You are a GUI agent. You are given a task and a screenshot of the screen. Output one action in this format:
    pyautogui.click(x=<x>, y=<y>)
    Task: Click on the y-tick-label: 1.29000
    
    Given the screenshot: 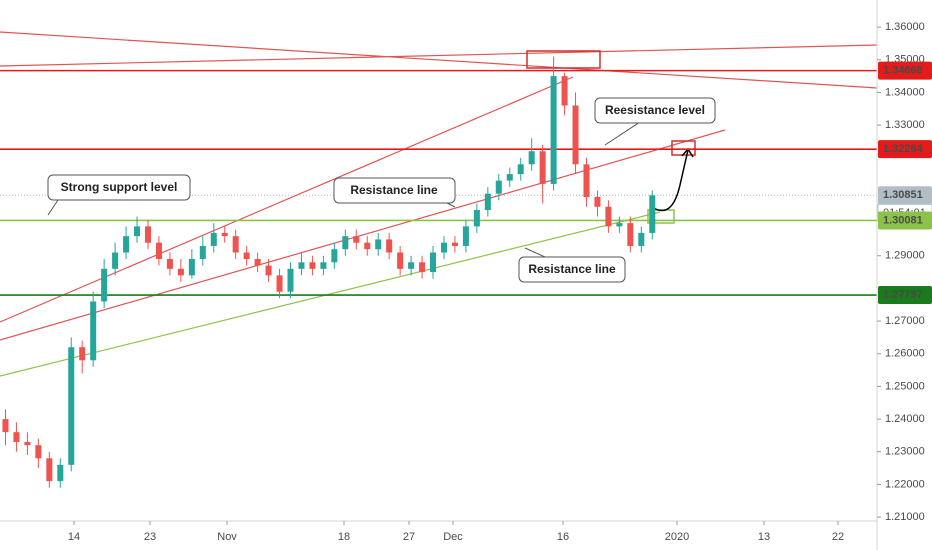 What is the action you would take?
    pyautogui.click(x=905, y=256)
    